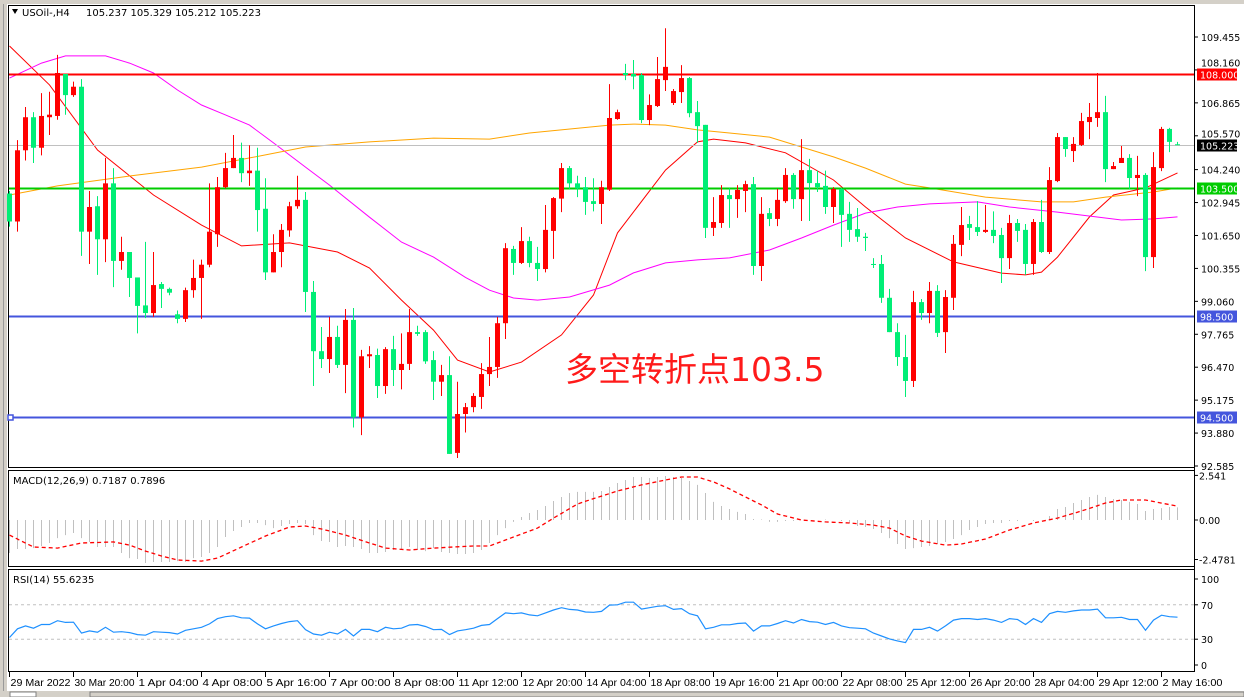 This screenshot has width=1244, height=697. What do you see at coordinates (10, 417) in the screenshot?
I see `line-anchor-handle` at bounding box center [10, 417].